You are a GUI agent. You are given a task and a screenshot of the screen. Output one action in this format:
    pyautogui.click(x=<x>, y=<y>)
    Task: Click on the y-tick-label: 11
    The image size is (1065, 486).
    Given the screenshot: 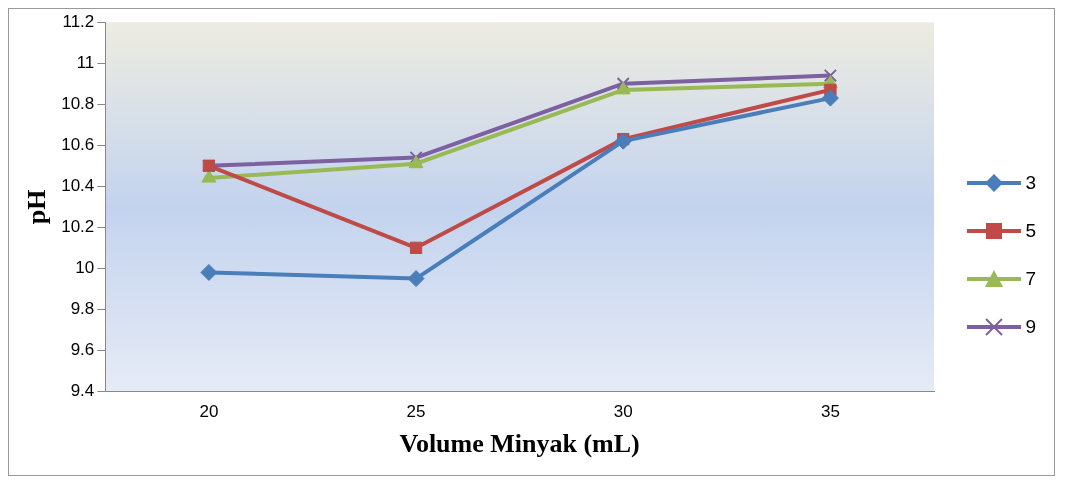 What is the action you would take?
    pyautogui.click(x=85, y=62)
    